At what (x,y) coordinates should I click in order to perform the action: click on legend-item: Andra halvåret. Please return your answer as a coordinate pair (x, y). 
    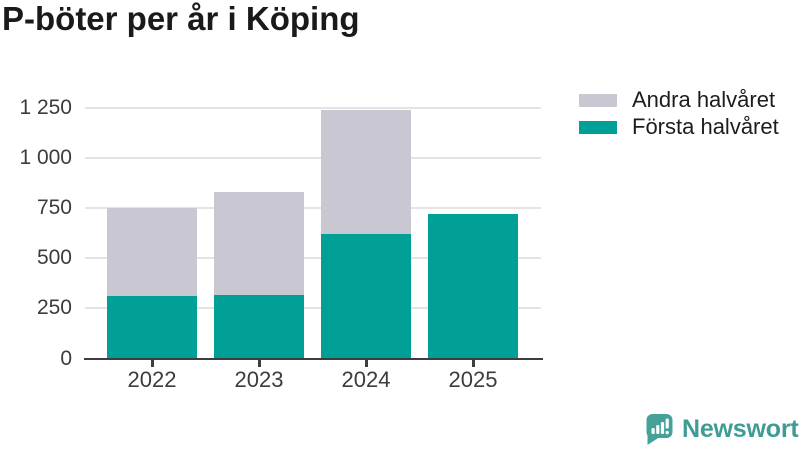
    Looking at the image, I should click on (679, 99).